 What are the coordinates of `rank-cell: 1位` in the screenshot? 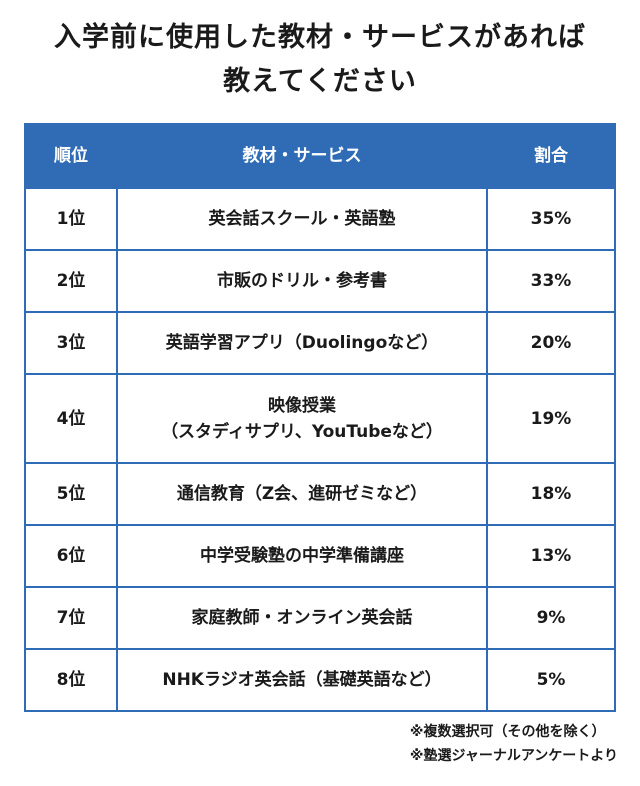 It's located at (72, 219).